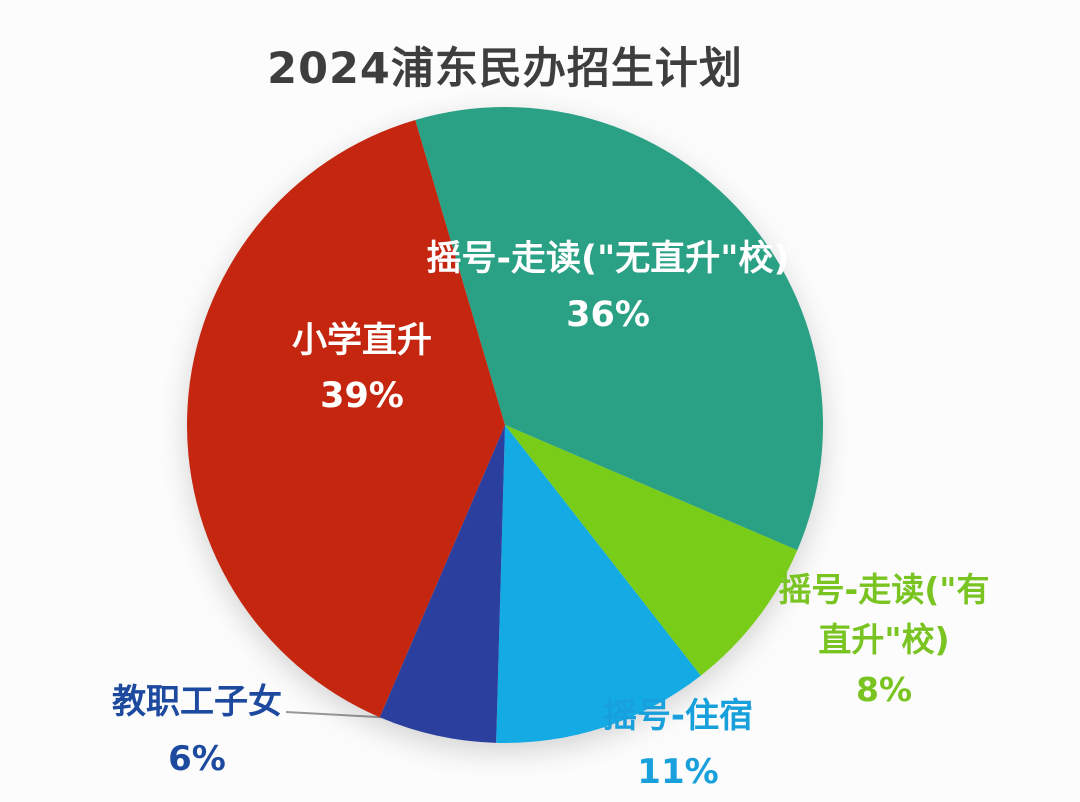 This screenshot has height=802, width=1080. What do you see at coordinates (608, 287) in the screenshot?
I see `slice-label-lottery-day-no-direct: 摇号-走读("无直升"校) 36%` at bounding box center [608, 287].